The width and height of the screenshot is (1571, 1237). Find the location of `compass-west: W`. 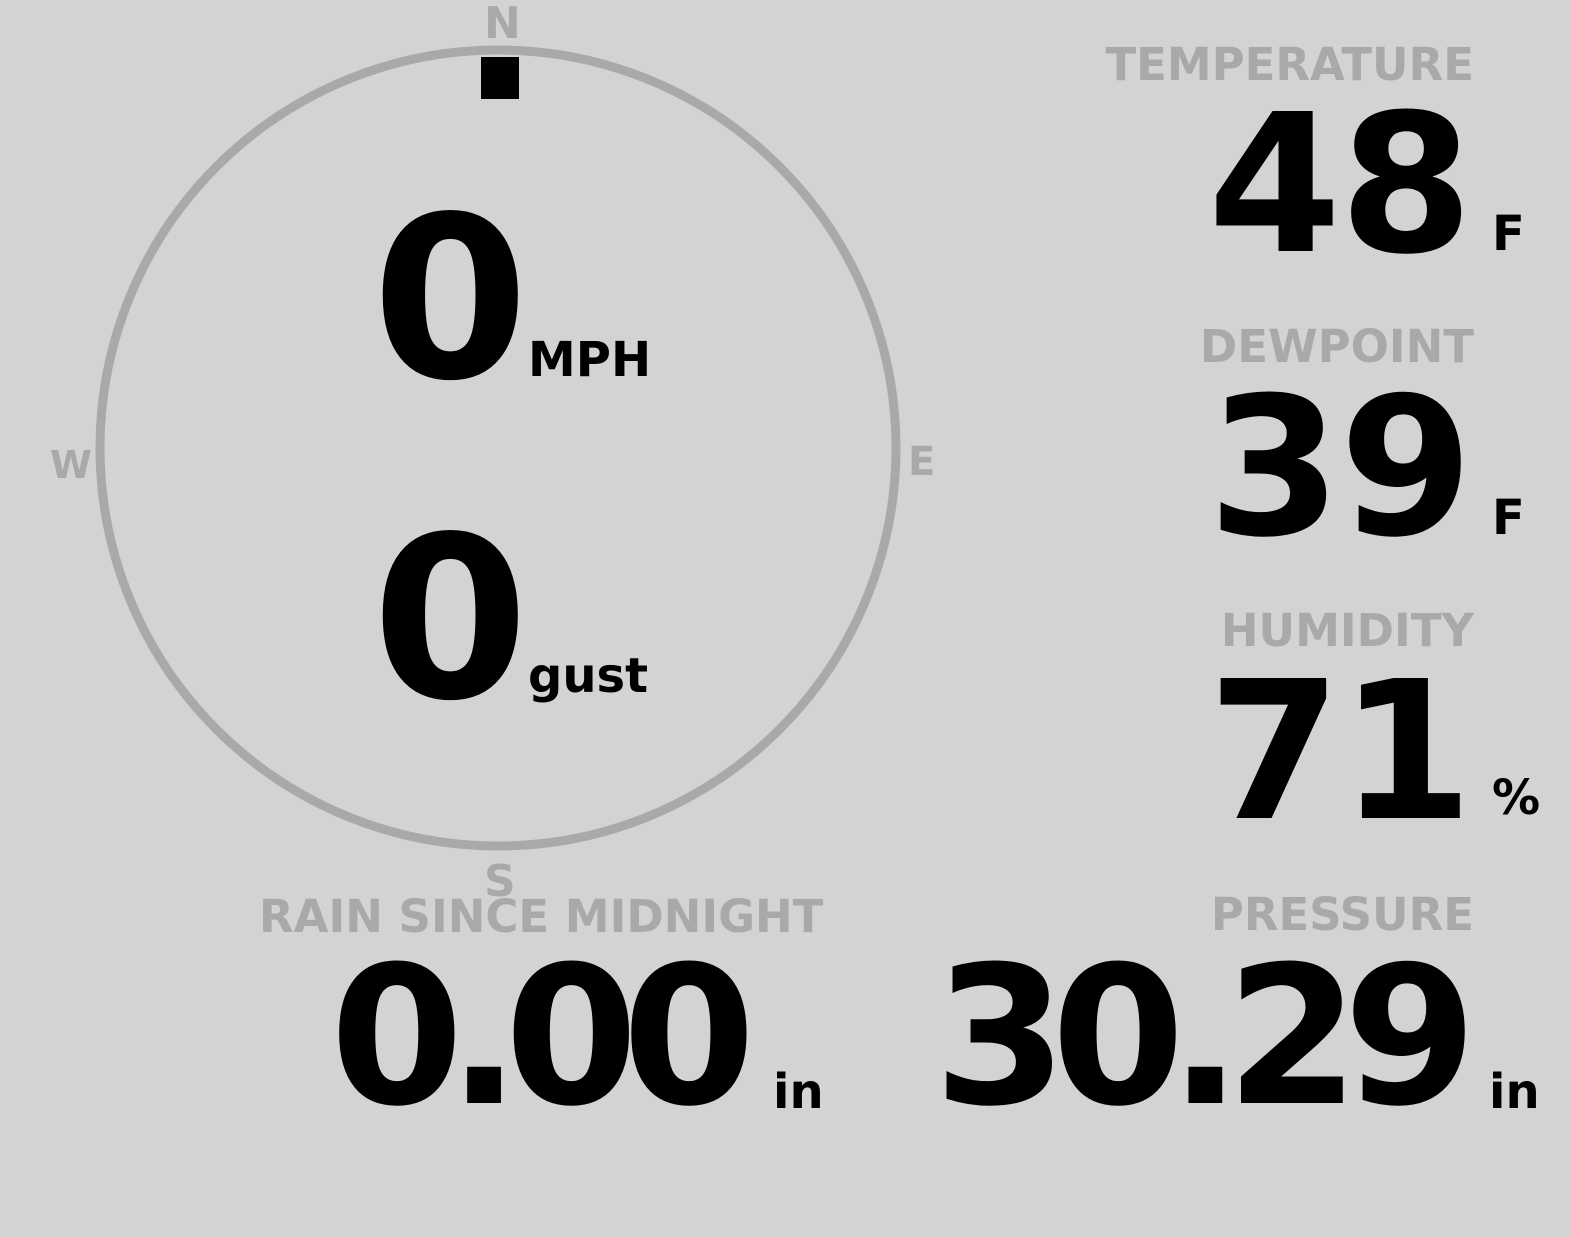

compass-west: W is located at coordinates (71, 465).